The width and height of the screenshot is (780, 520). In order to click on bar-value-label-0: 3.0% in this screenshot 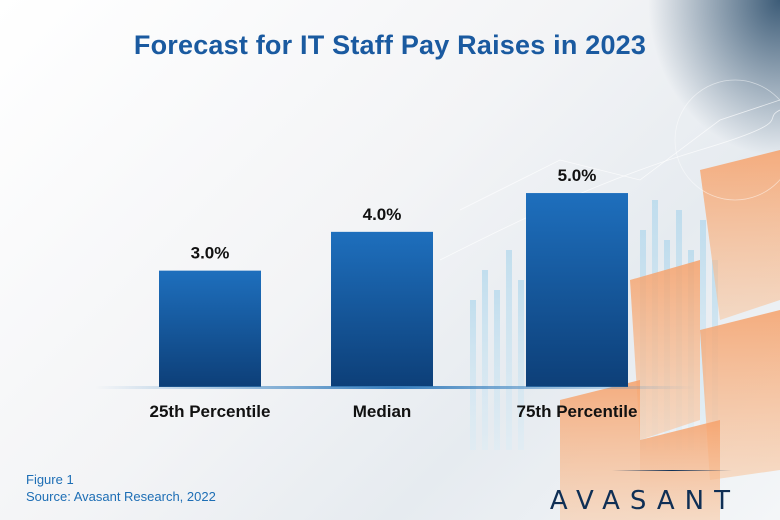, I will do `click(210, 253)`.